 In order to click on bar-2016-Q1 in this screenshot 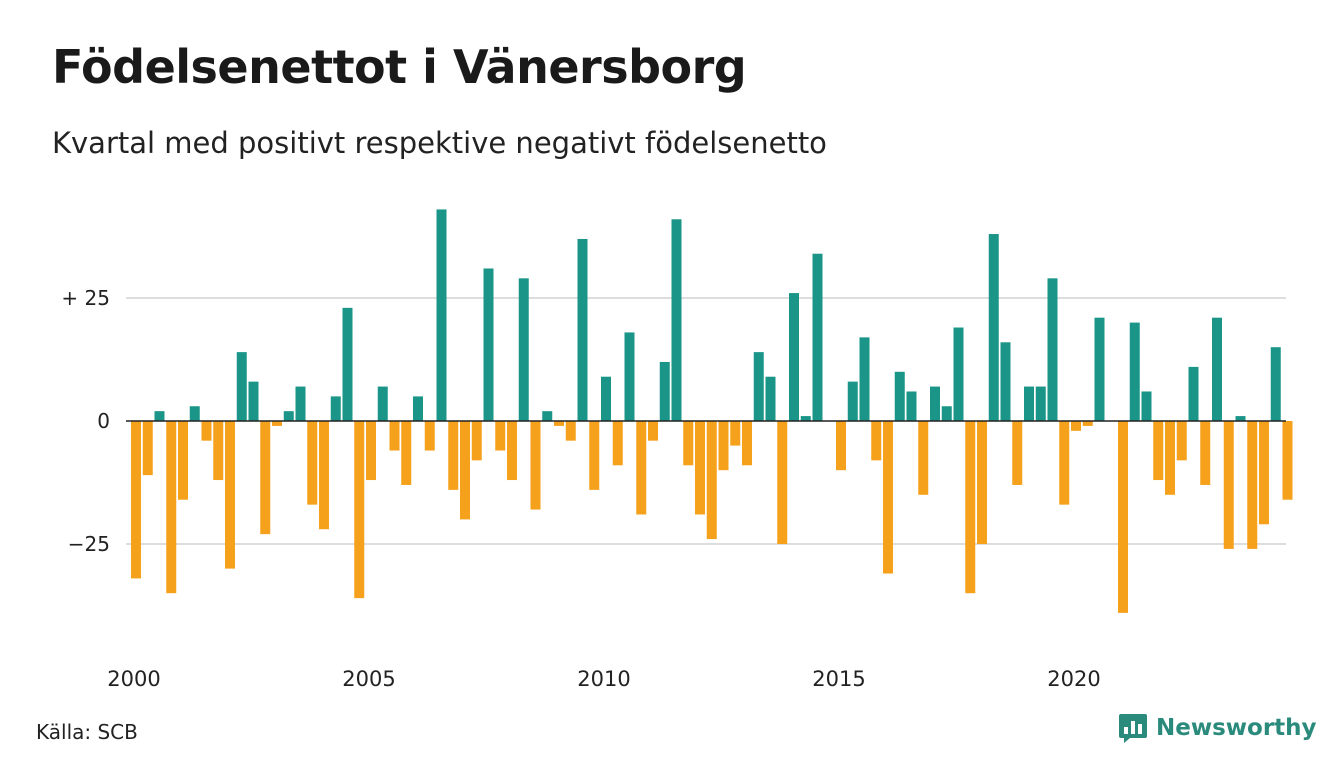, I will do `click(888, 497)`.